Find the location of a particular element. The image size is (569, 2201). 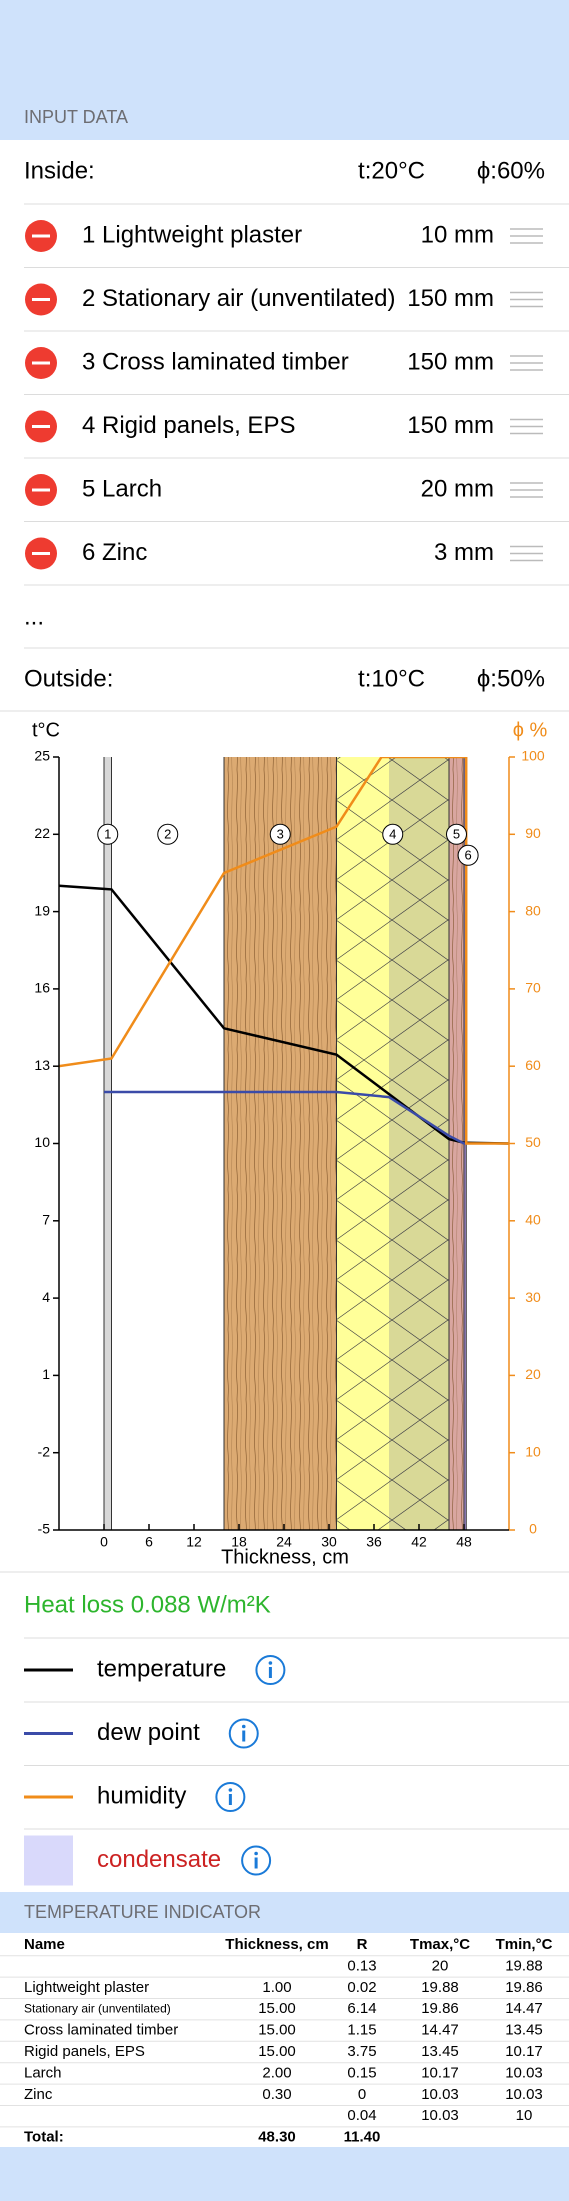

table-cell: 6.14 is located at coordinates (361, 2008).